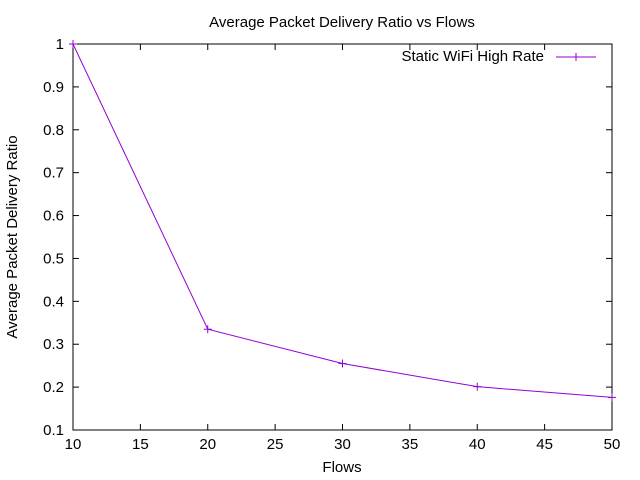 The width and height of the screenshot is (640, 480). What do you see at coordinates (342, 444) in the screenshot?
I see `x-tick-label: 30` at bounding box center [342, 444].